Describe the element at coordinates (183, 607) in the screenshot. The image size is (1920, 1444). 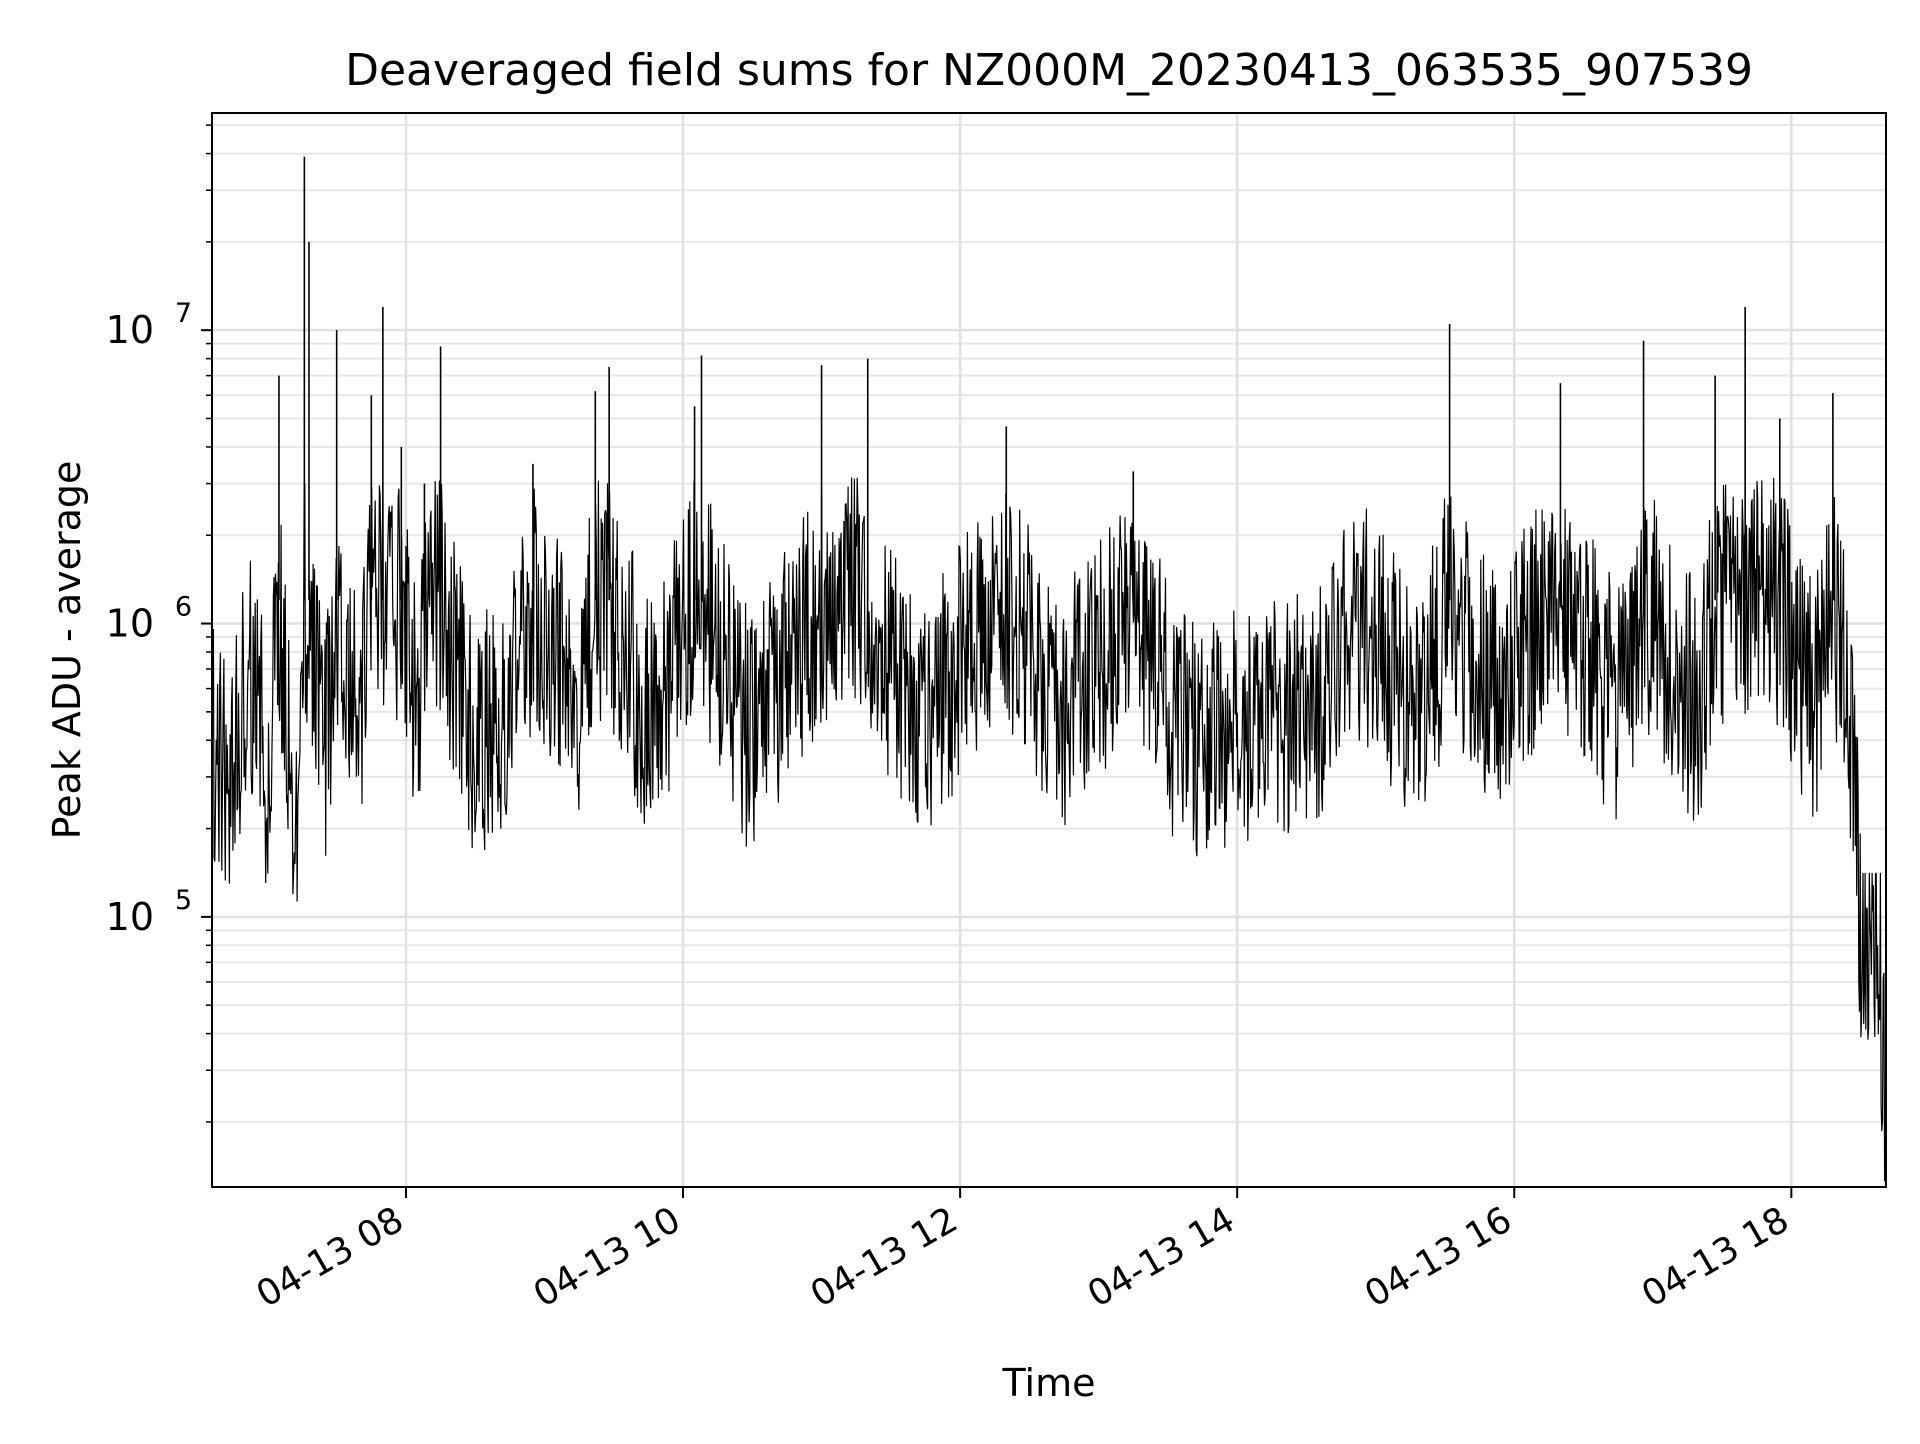
I see `y-tick-exponent: 6` at that location.